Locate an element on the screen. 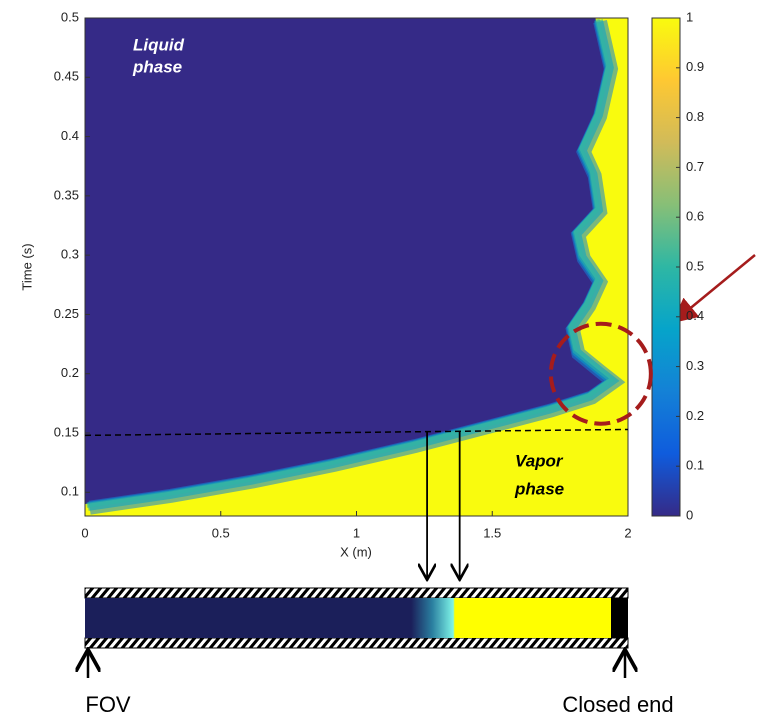 The height and width of the screenshot is (727, 760). pipe-closed-end is located at coordinates (619, 618).